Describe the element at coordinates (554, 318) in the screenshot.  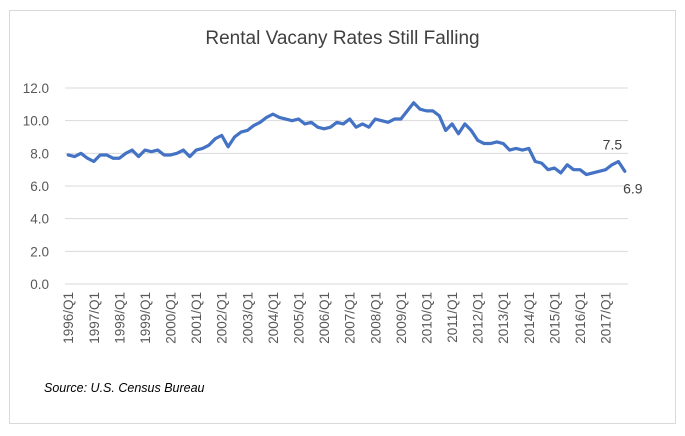
I see `x-tick-label: 2015/Q1` at that location.